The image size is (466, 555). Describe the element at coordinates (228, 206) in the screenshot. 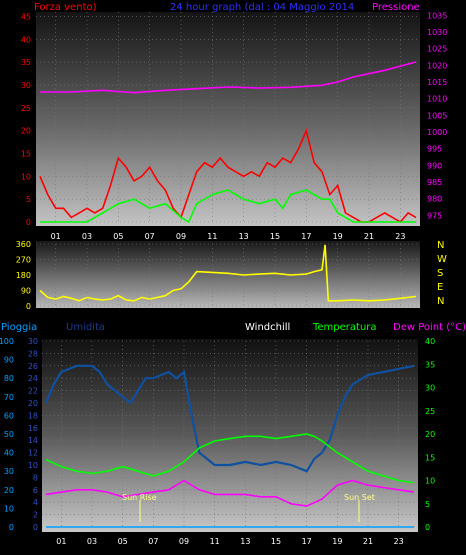

I see `series-line-raffica` at that location.